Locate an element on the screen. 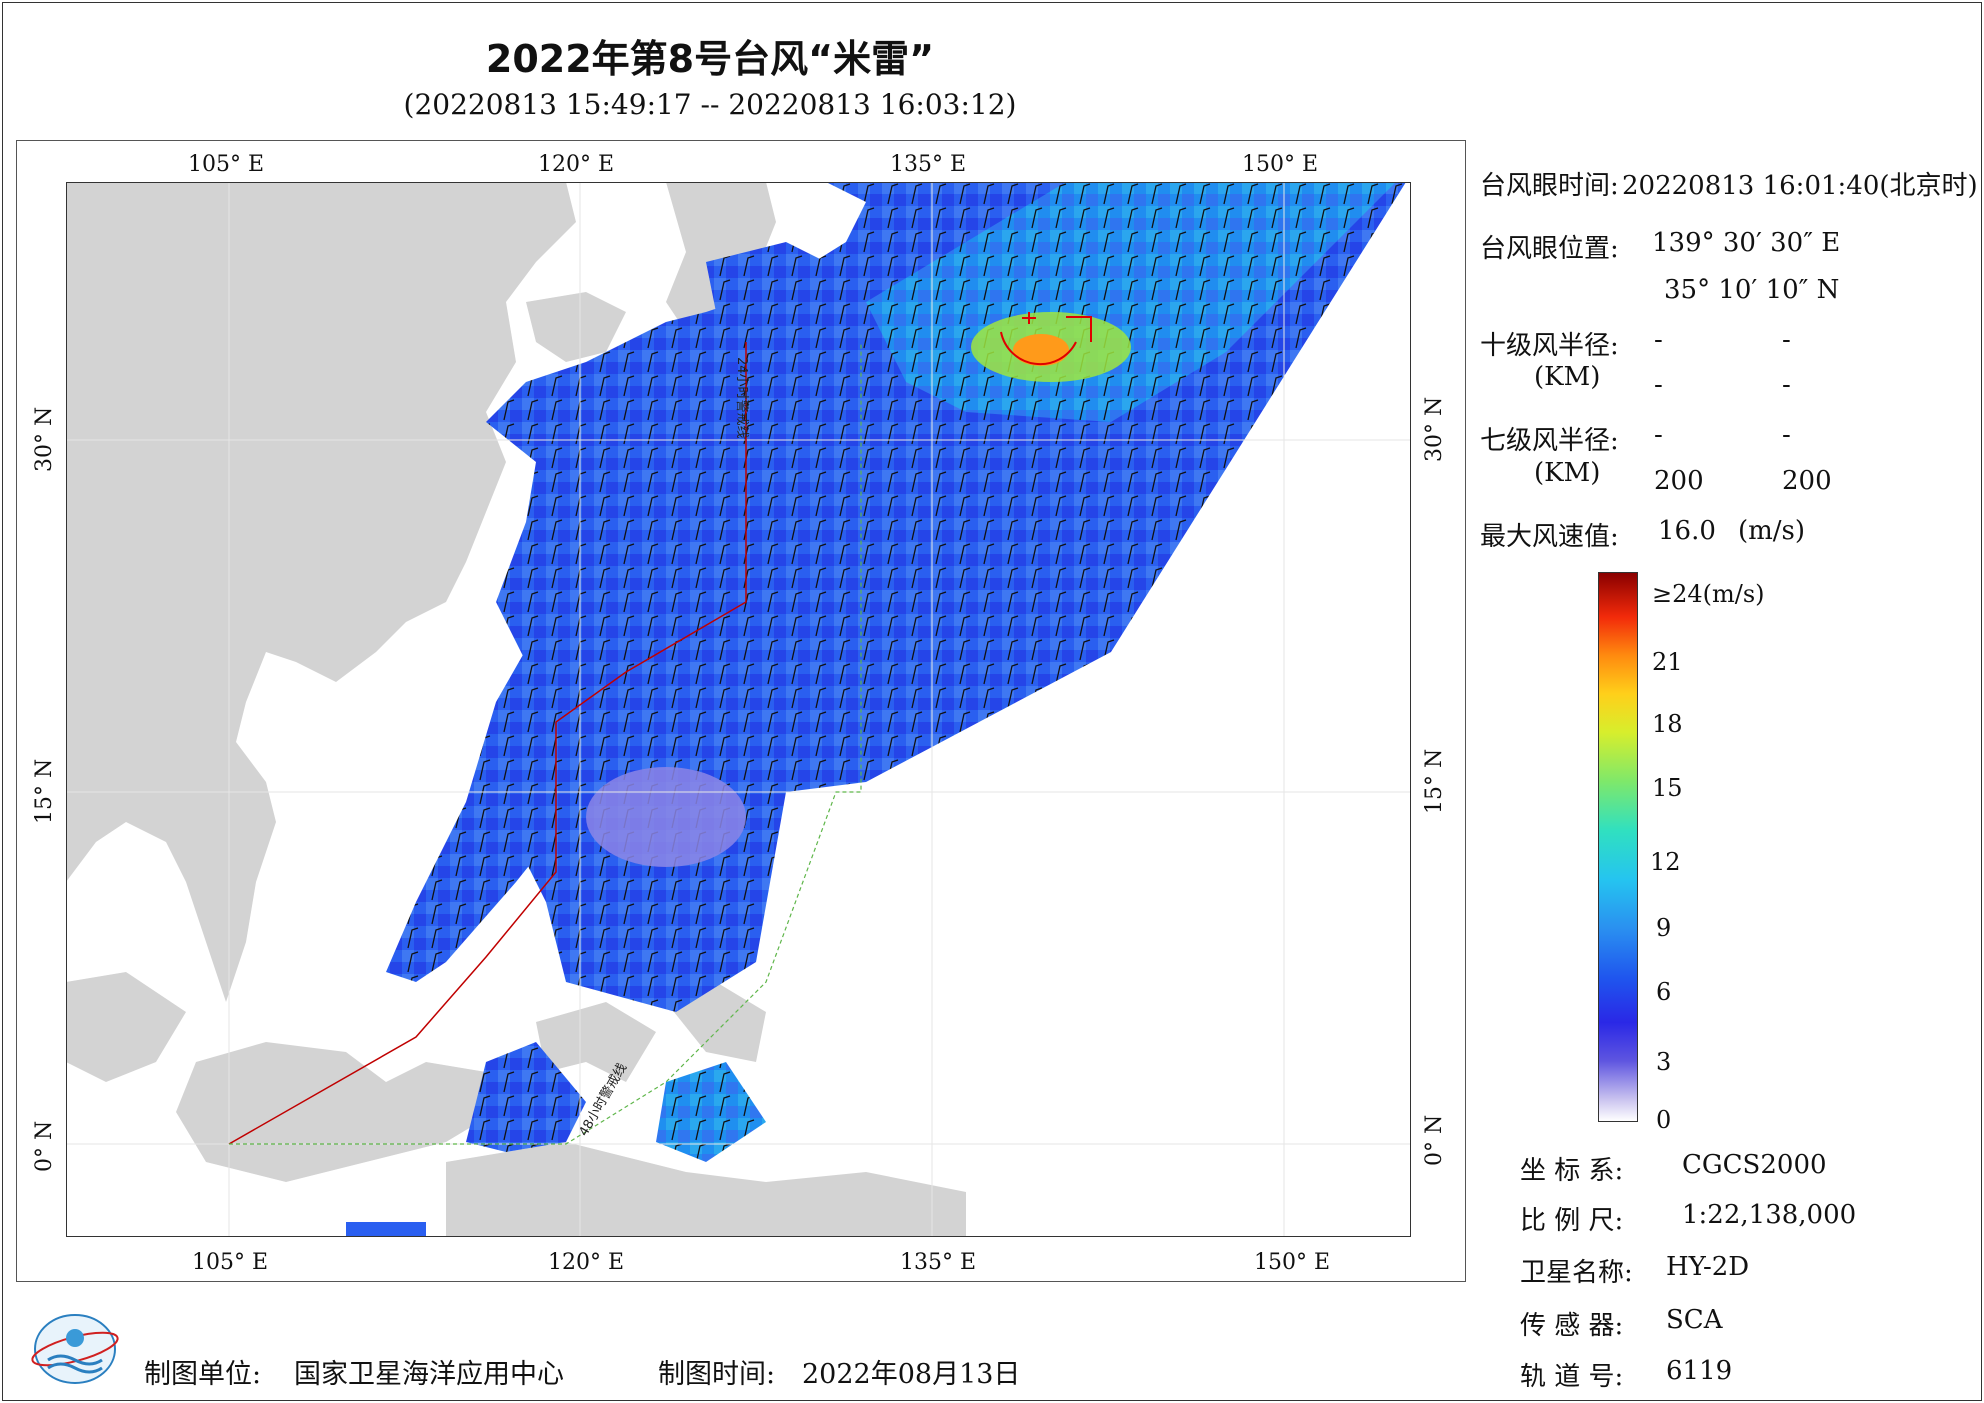  r10-value-4: - is located at coordinates (1786, 385).